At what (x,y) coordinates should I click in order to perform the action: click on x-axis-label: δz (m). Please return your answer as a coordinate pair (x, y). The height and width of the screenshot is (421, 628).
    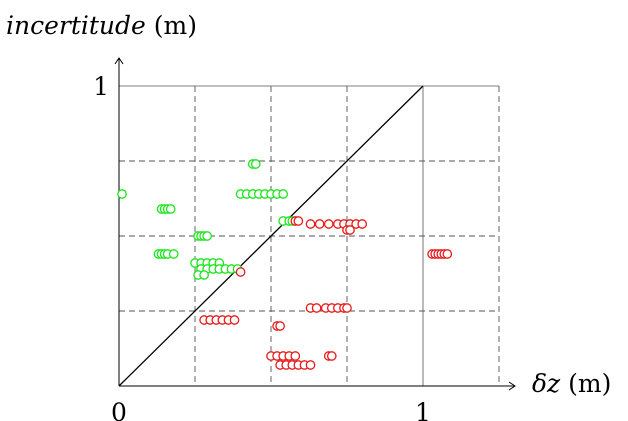
    Looking at the image, I should click on (571, 383).